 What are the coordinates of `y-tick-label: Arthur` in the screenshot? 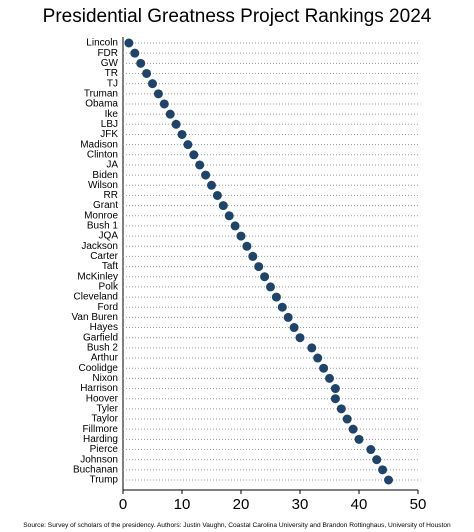 It's located at (105, 358).